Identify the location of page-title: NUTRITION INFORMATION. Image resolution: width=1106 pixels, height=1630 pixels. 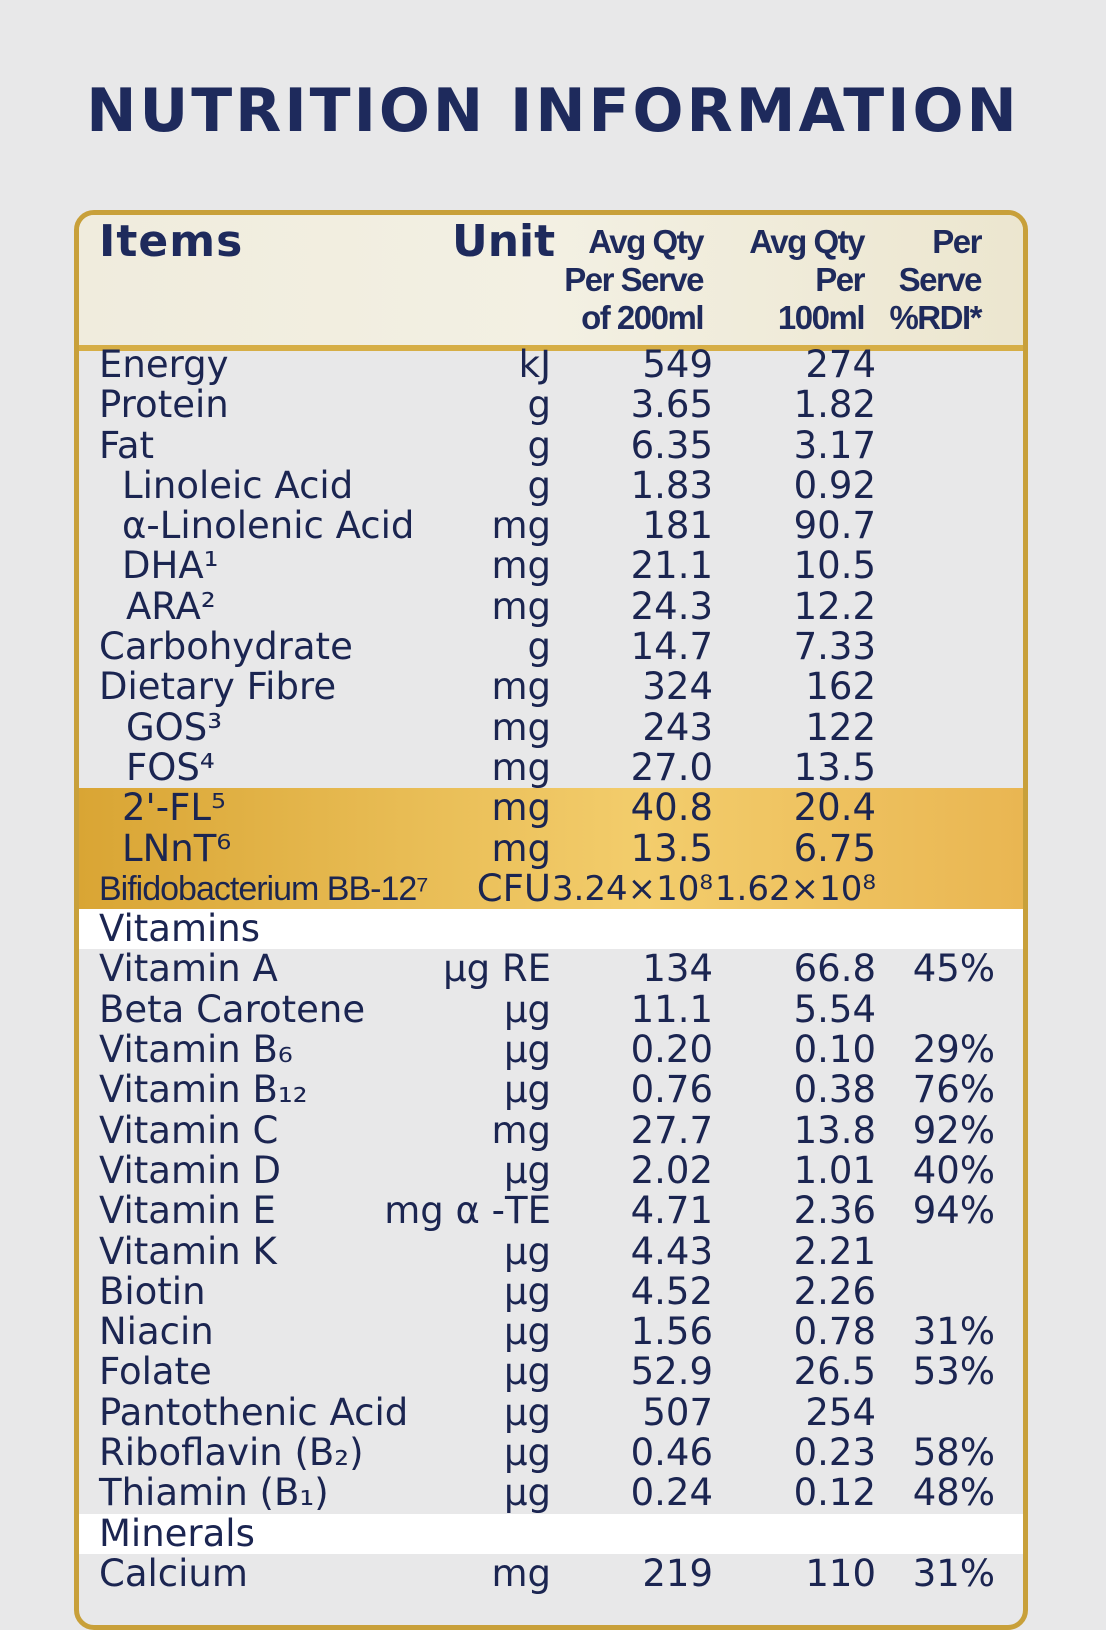
(553, 111).